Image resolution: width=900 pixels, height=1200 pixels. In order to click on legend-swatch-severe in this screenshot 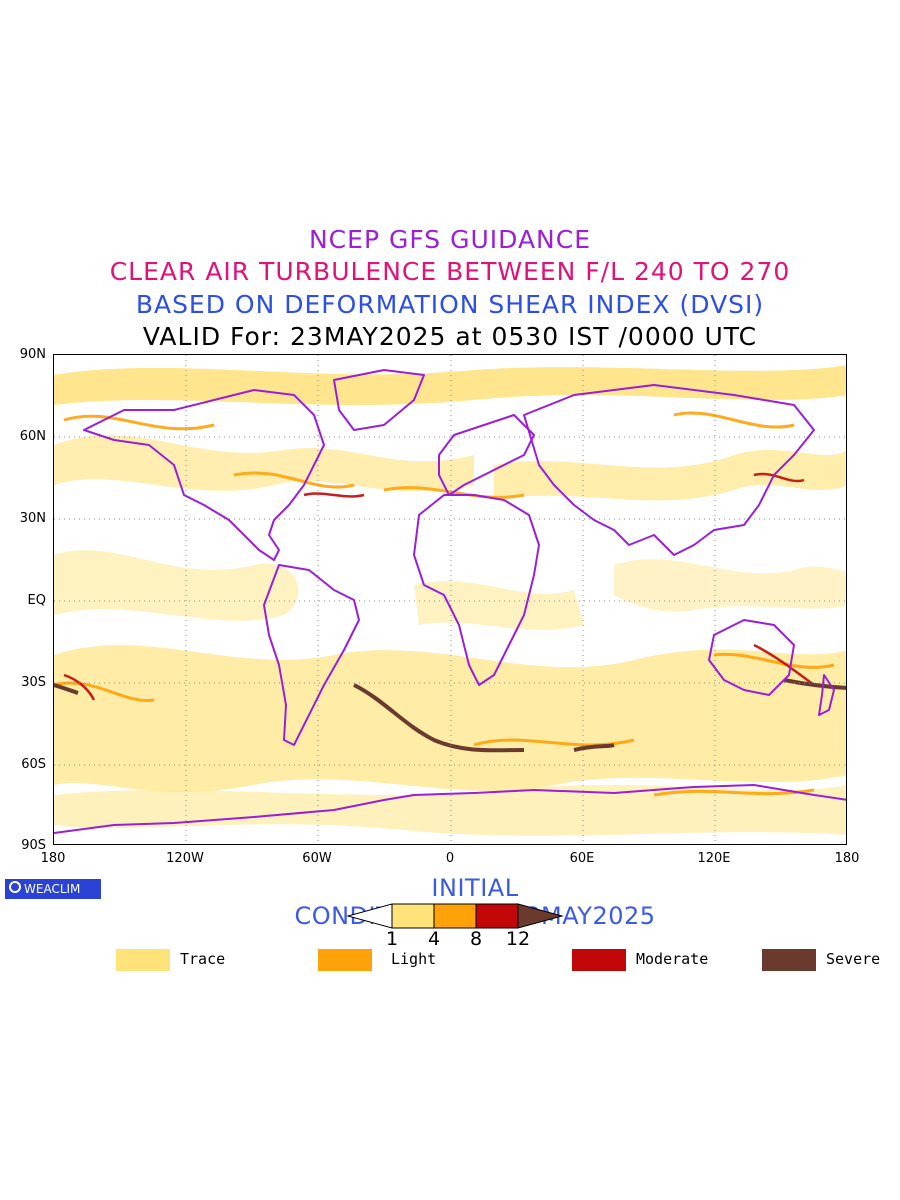, I will do `click(789, 960)`.